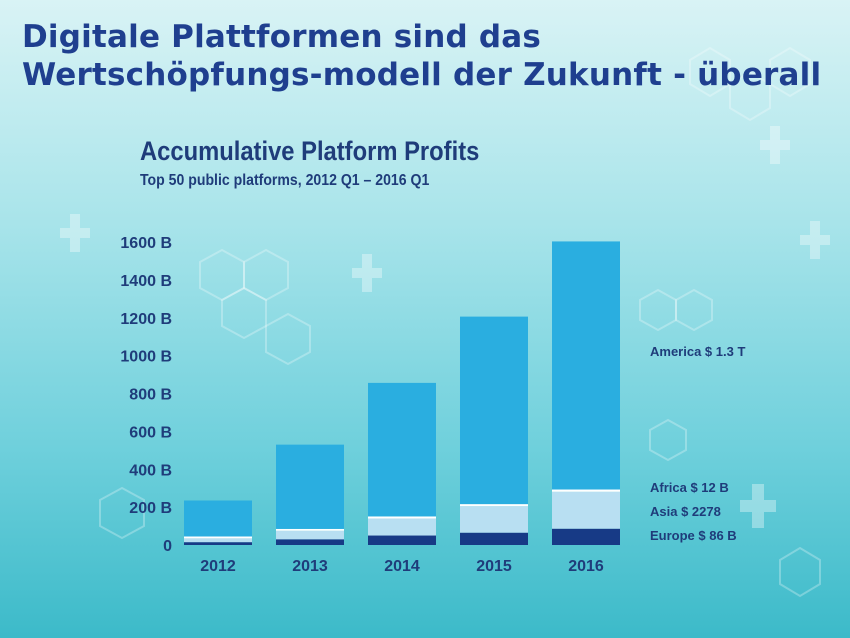 The image size is (850, 638). What do you see at coordinates (586, 566) in the screenshot?
I see `x-tick-label: 2016` at bounding box center [586, 566].